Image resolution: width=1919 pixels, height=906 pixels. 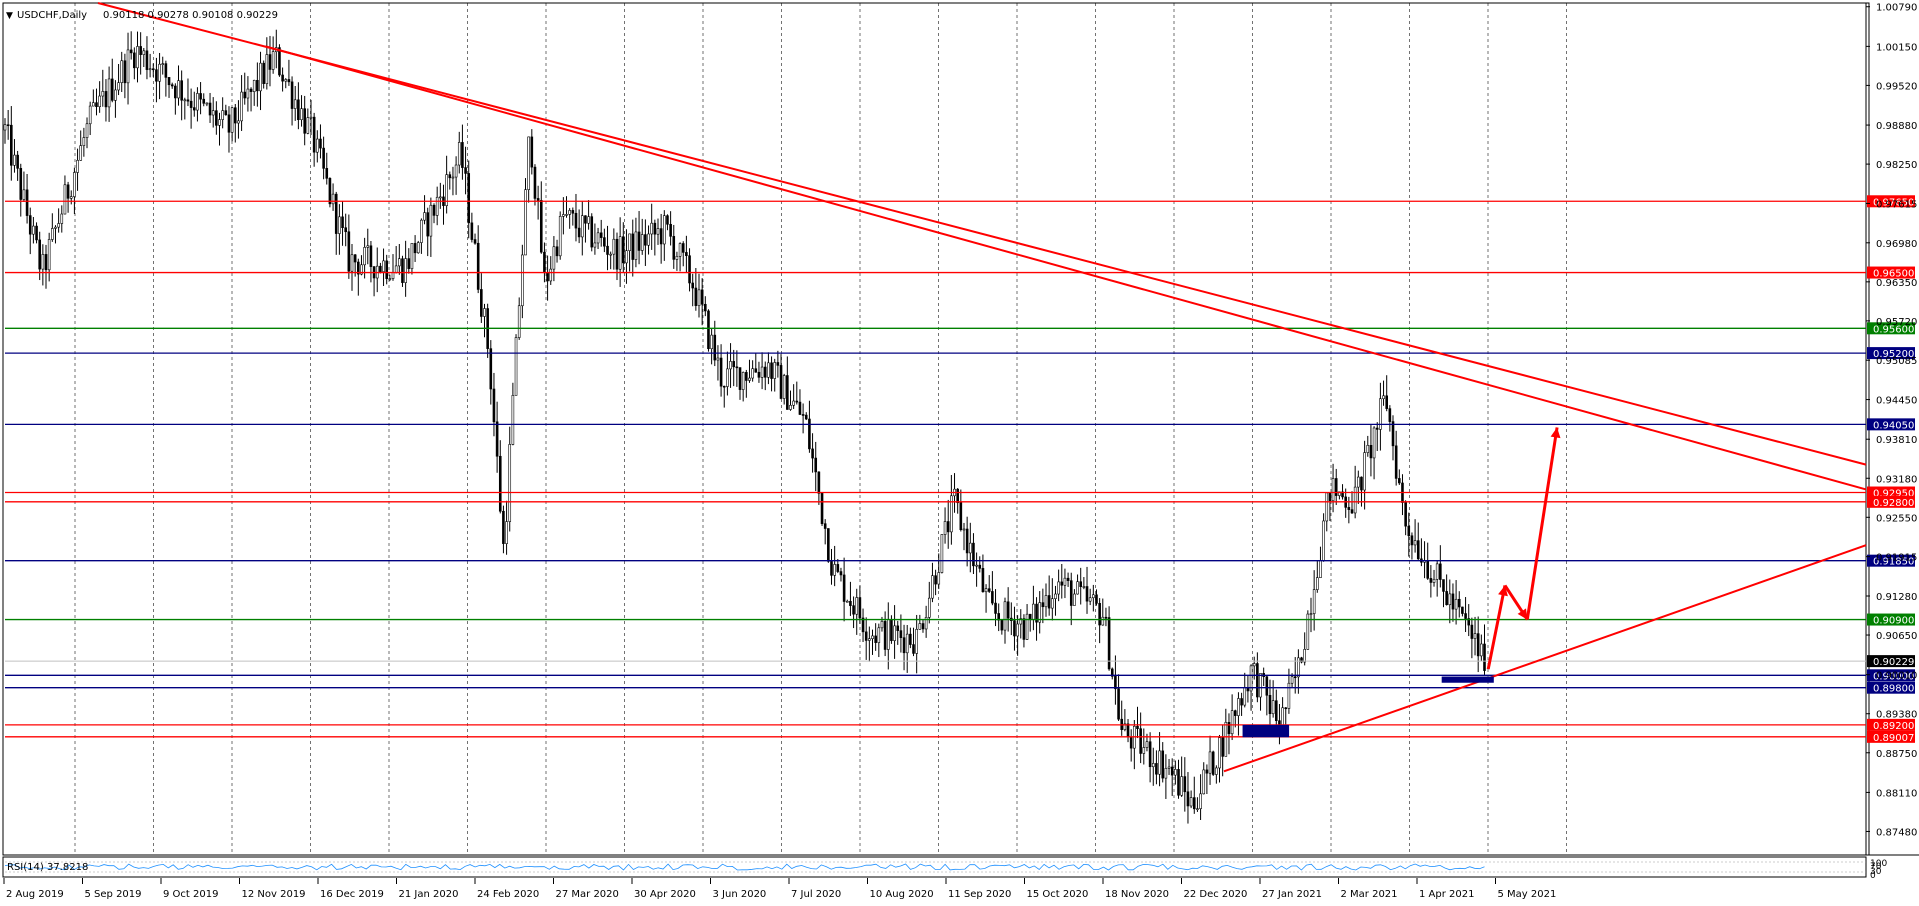 What do you see at coordinates (1896, 283) in the screenshot?
I see `price-tick-label: 0.96350` at bounding box center [1896, 283].